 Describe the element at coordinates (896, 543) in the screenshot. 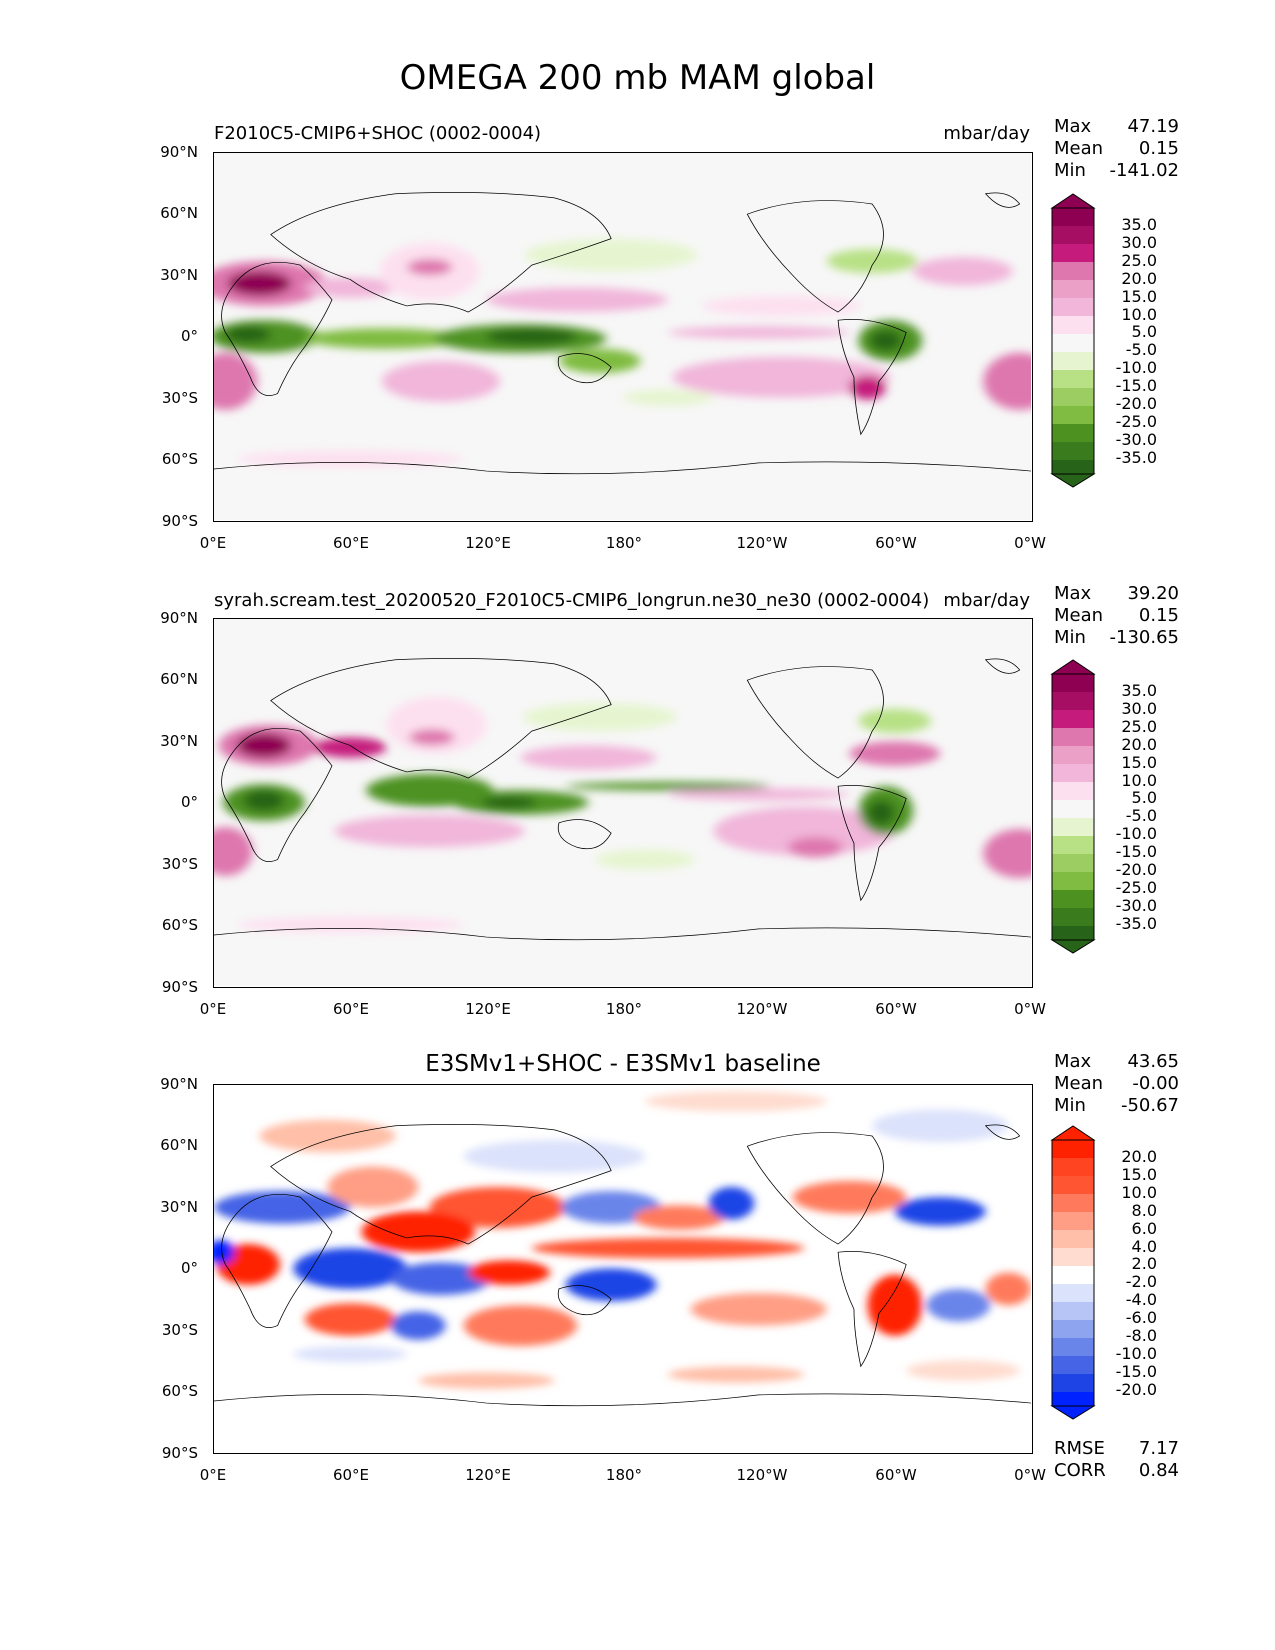

I see `p1-xtick-5: 60°W` at that location.